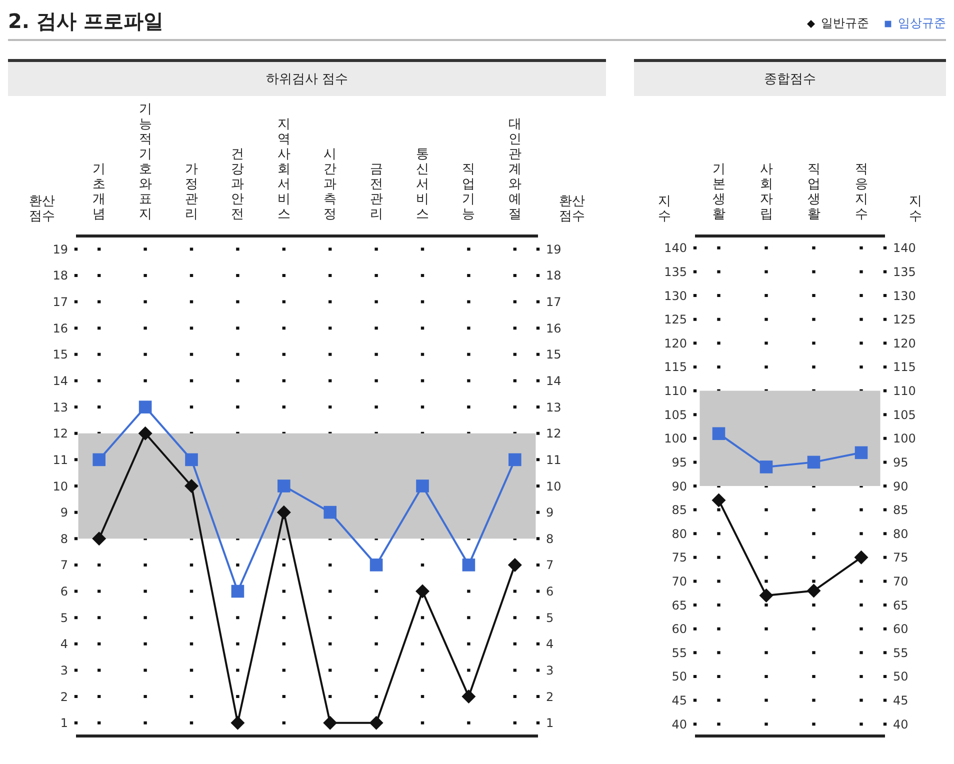 Image resolution: width=954 pixels, height=764 pixels. What do you see at coordinates (675, 295) in the screenshot?
I see `y-tick-label: 130` at bounding box center [675, 295].